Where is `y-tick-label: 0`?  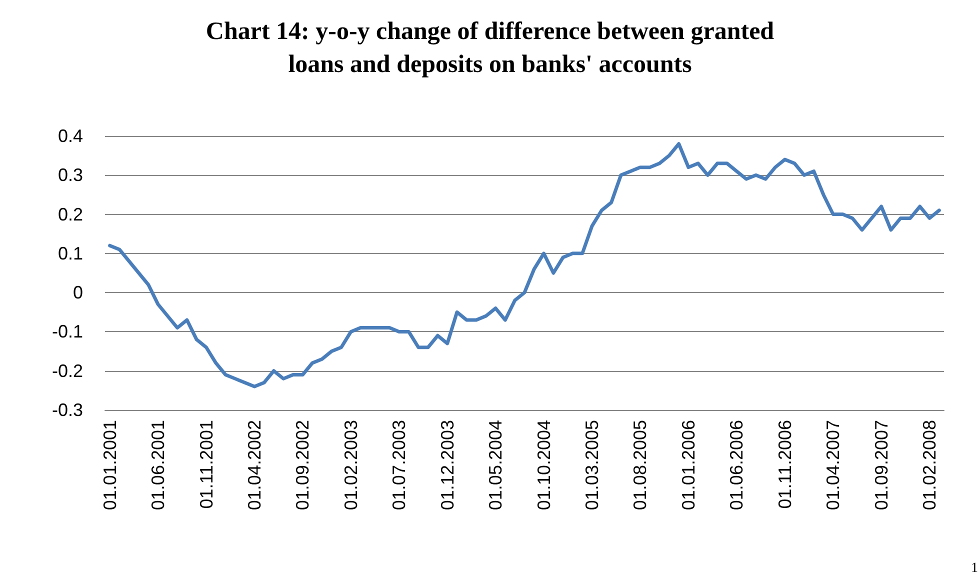 y-tick-label: 0 is located at coordinates (77, 292).